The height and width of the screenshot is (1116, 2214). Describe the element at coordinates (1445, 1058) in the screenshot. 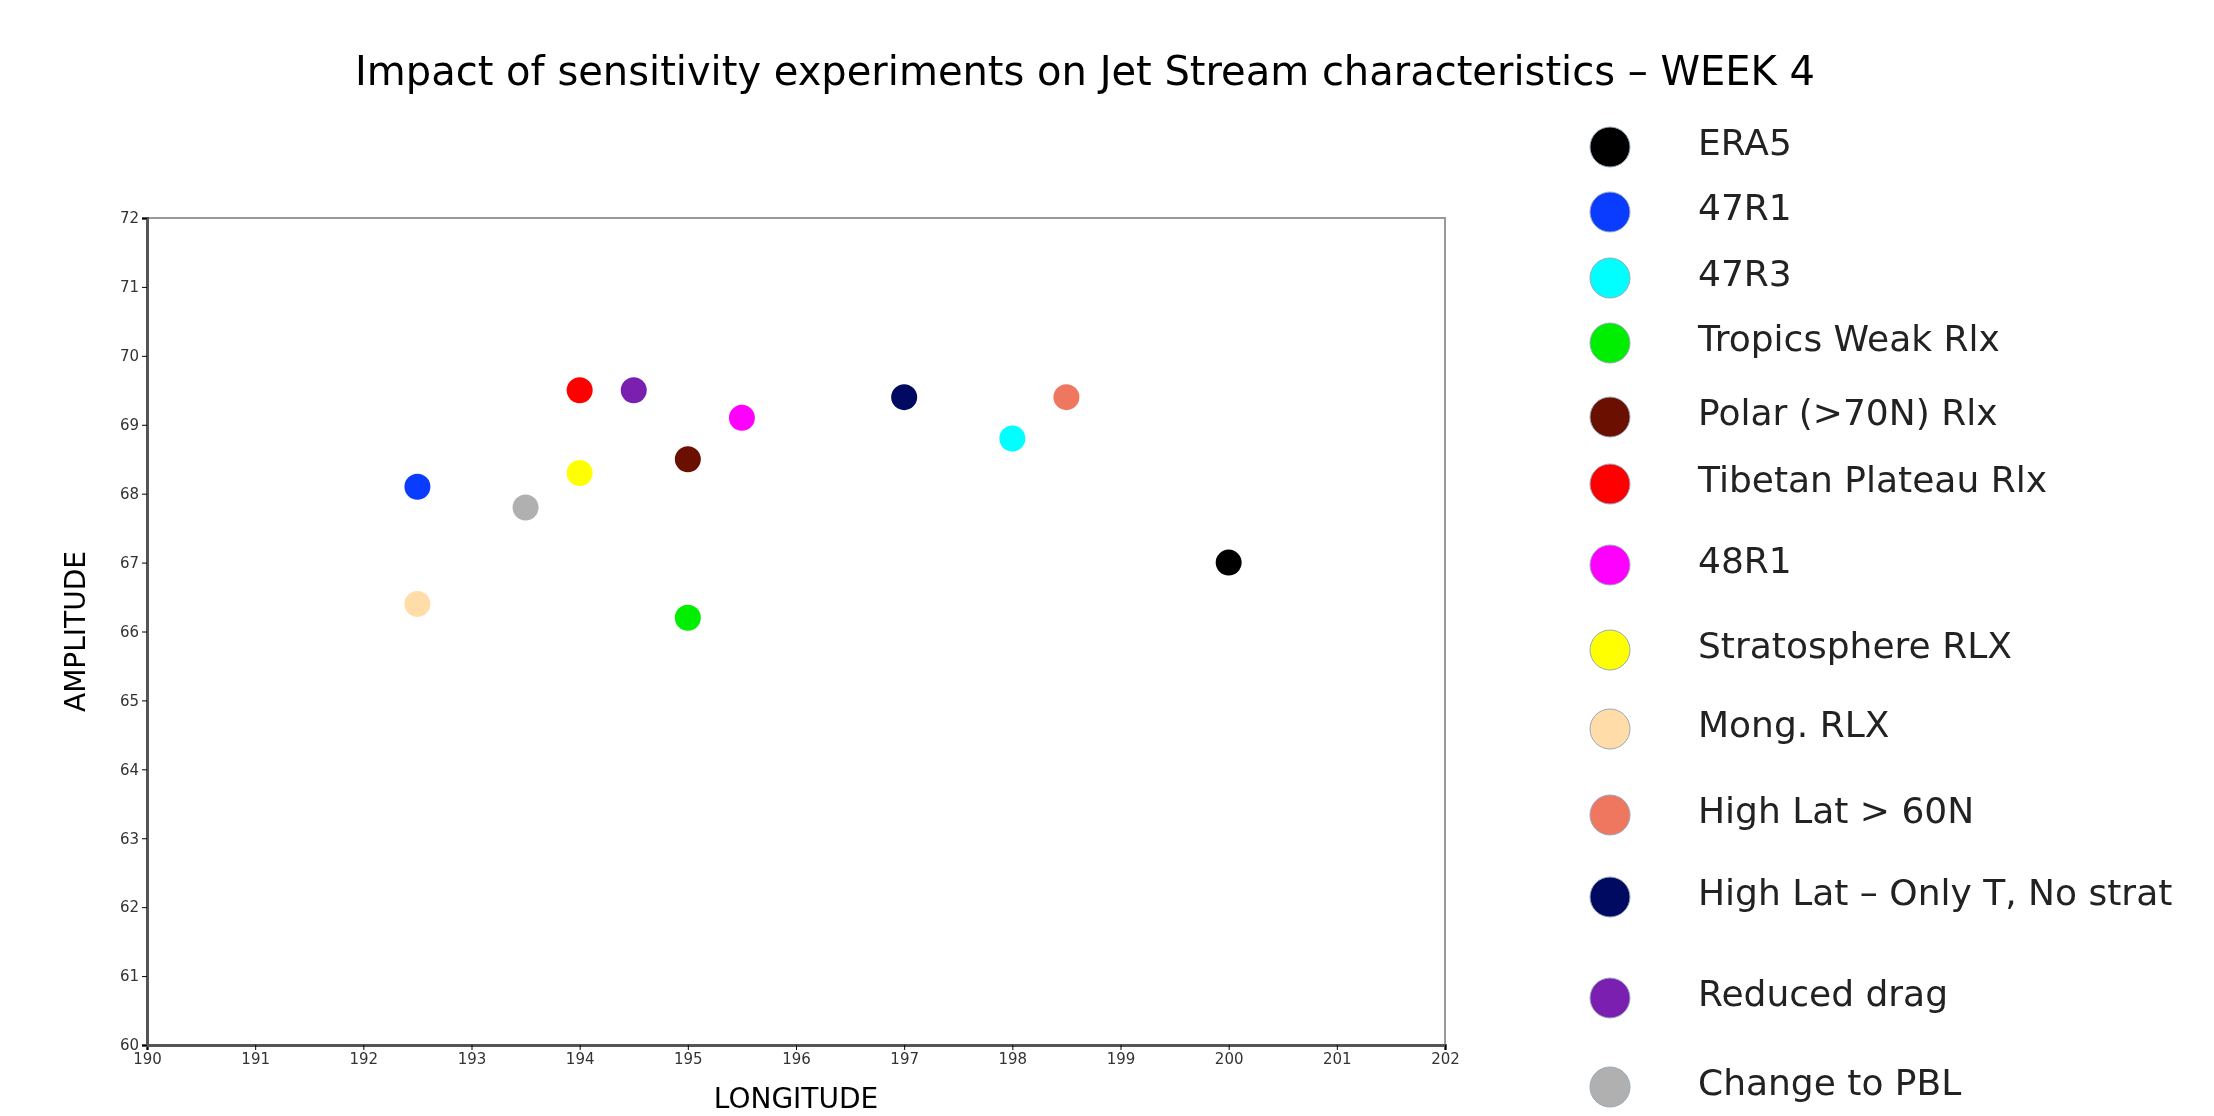

I see `x-tick-label: 202` at that location.